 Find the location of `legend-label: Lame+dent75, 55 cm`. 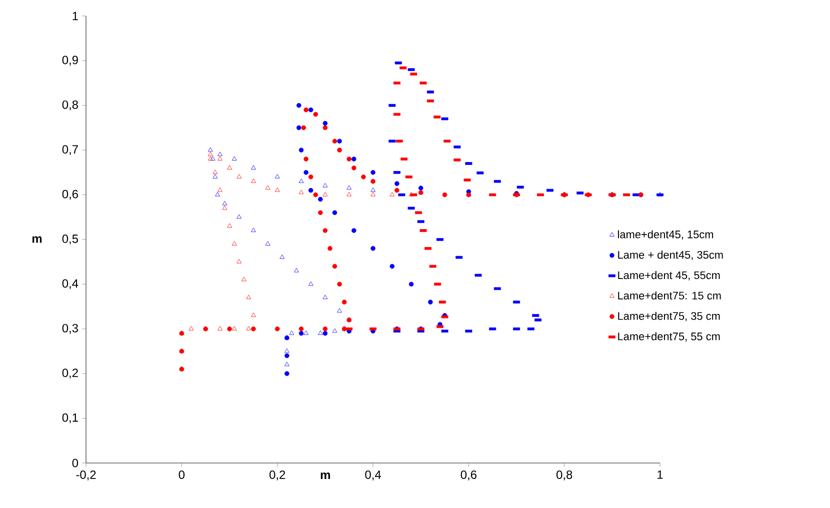

legend-label: Lame+dent75, 55 cm is located at coordinates (669, 337).